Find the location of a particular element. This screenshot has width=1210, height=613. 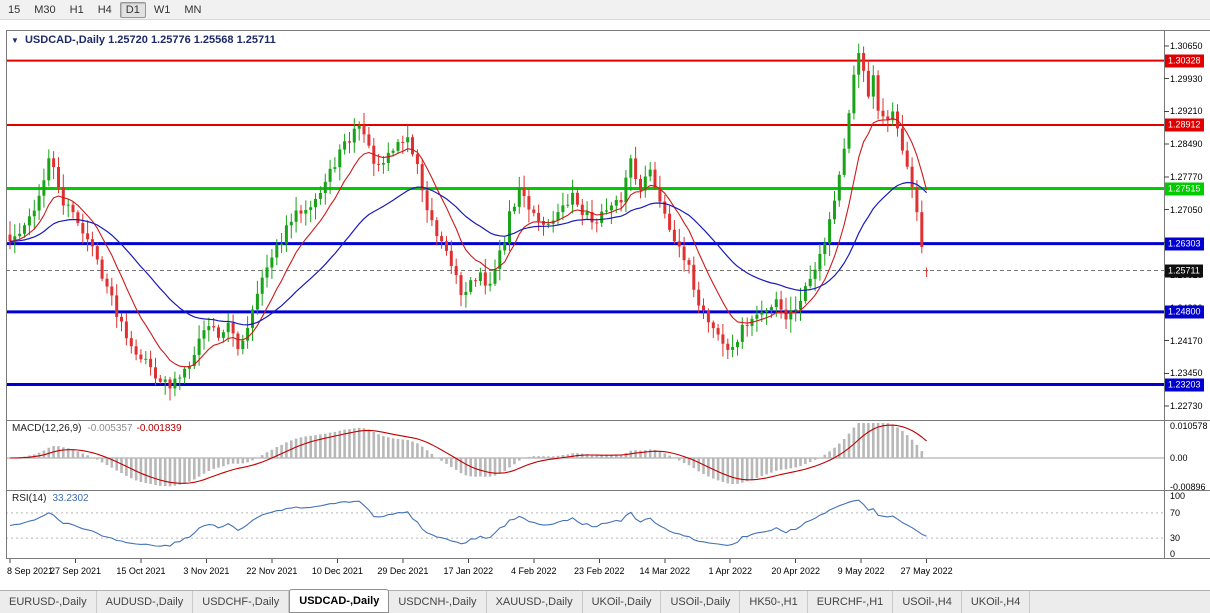

chart-ohlc-values: 1.25720 1.25776 1.25568 1.25711 is located at coordinates (192, 40).